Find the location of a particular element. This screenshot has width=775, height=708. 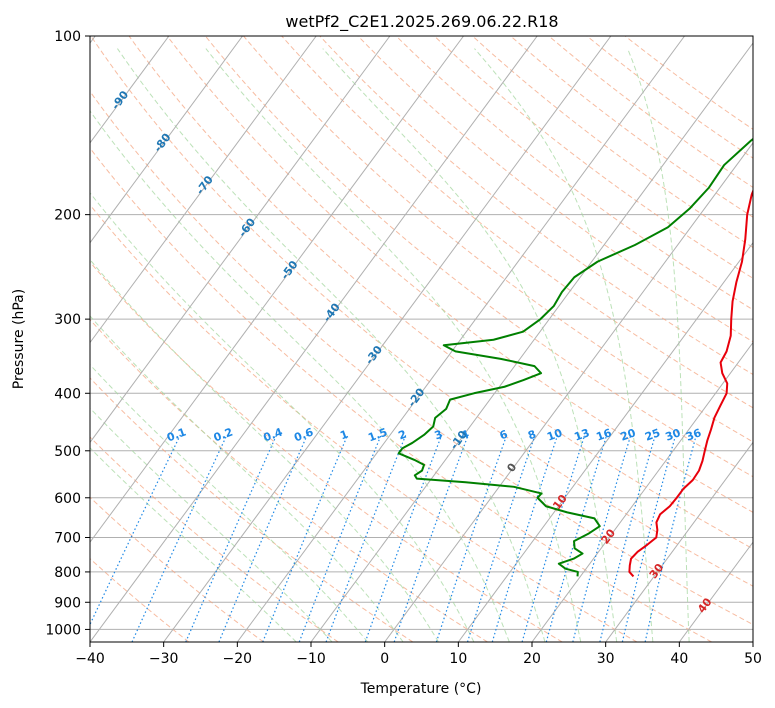

mixing-ratio-label: 8 is located at coordinates (532, 435).